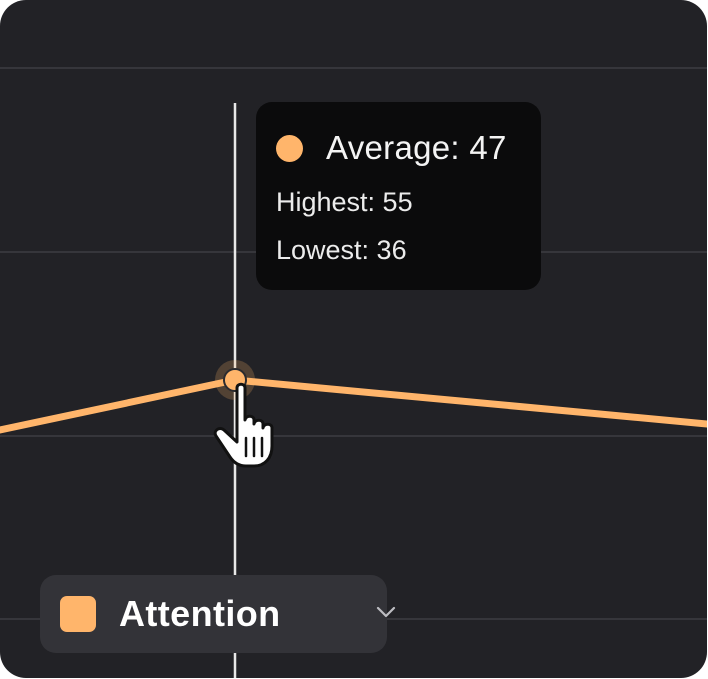 The image size is (708, 679). I want to click on tooltip-highest: Highest: 55, so click(344, 202).